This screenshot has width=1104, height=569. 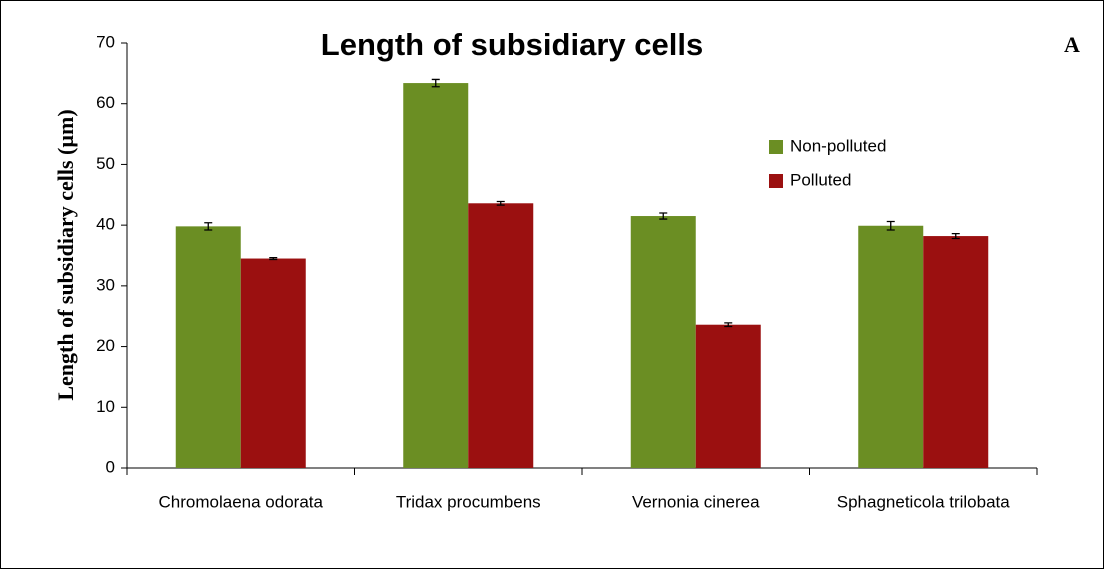 What do you see at coordinates (105, 102) in the screenshot?
I see `y-tick-label: 60` at bounding box center [105, 102].